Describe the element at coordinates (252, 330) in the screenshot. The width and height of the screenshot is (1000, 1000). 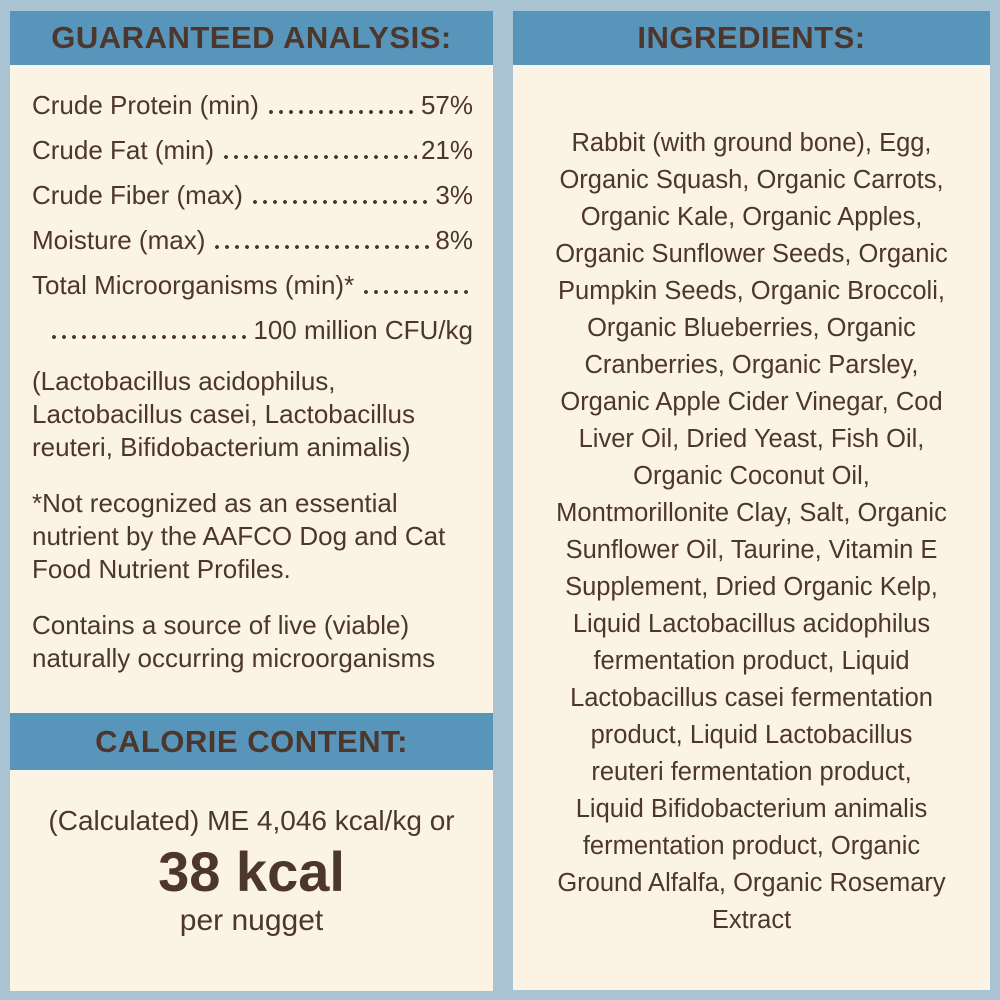
I see `analysis-row-microorganisms-value: 100 million CFU/kg` at that location.